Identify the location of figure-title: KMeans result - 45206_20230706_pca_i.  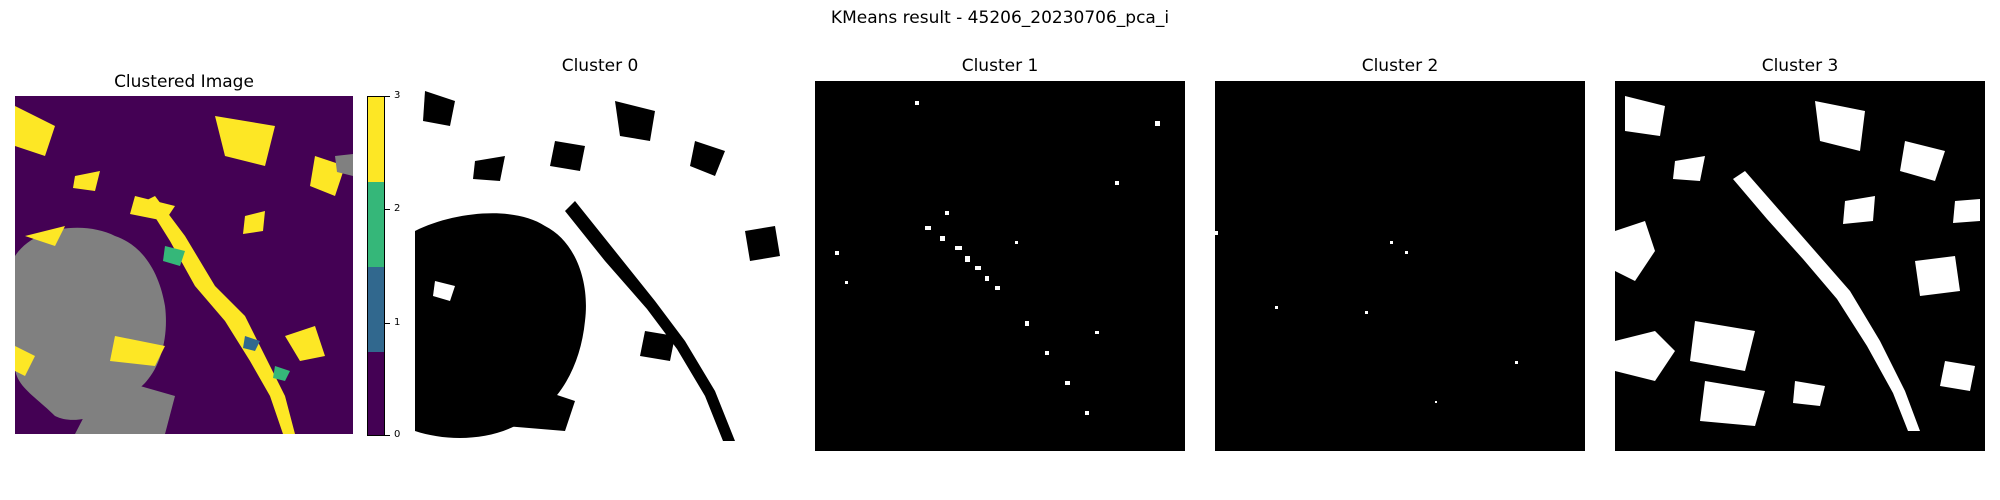
(1000, 18).